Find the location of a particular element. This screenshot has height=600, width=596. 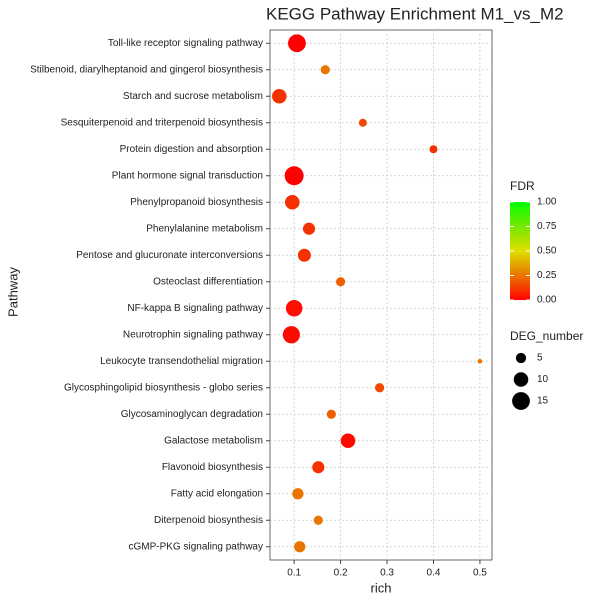

y-tick-label: Pentose and glucuronate interconversions is located at coordinates (169, 255).